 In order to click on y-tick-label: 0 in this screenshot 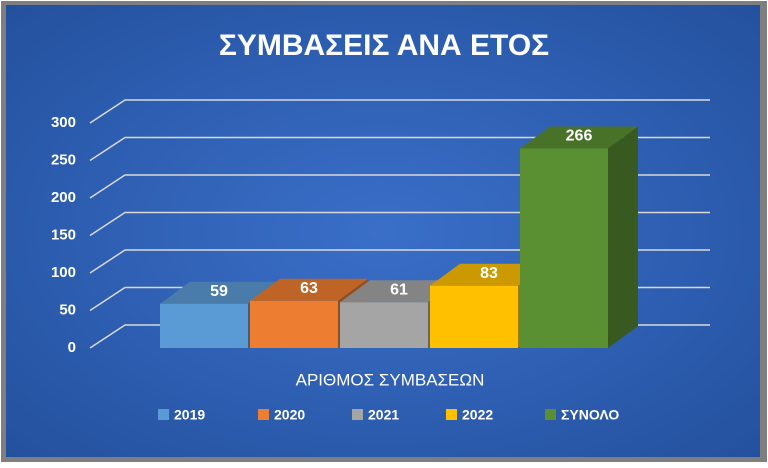, I will do `click(72, 347)`.